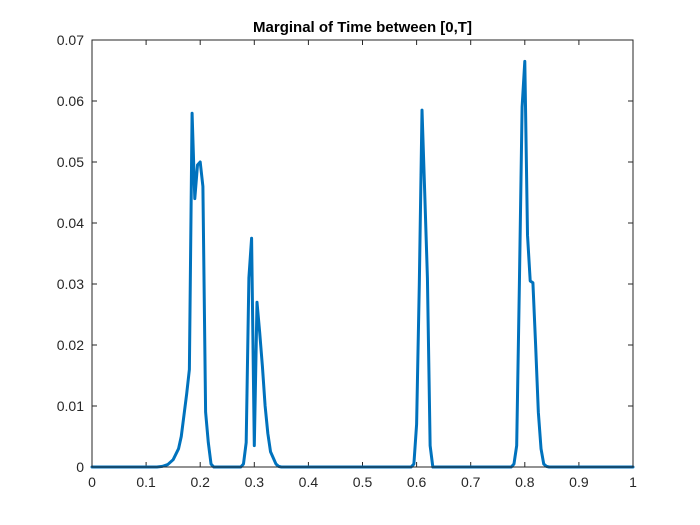  I want to click on x-tick-label: 1, so click(633, 482).